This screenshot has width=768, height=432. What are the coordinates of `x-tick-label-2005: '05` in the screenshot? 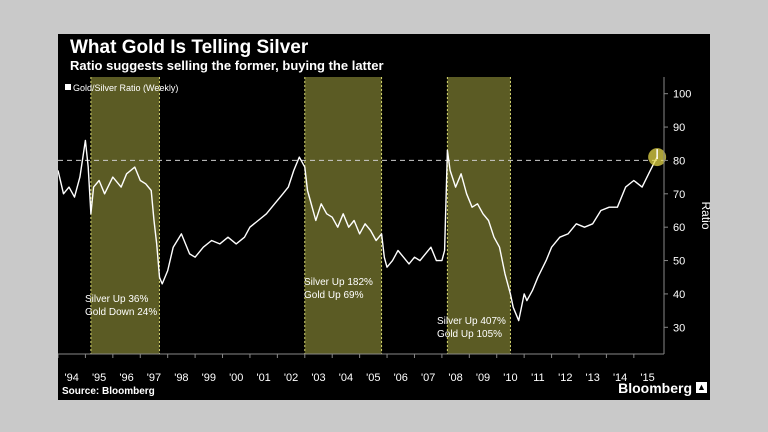 It's located at (373, 378).